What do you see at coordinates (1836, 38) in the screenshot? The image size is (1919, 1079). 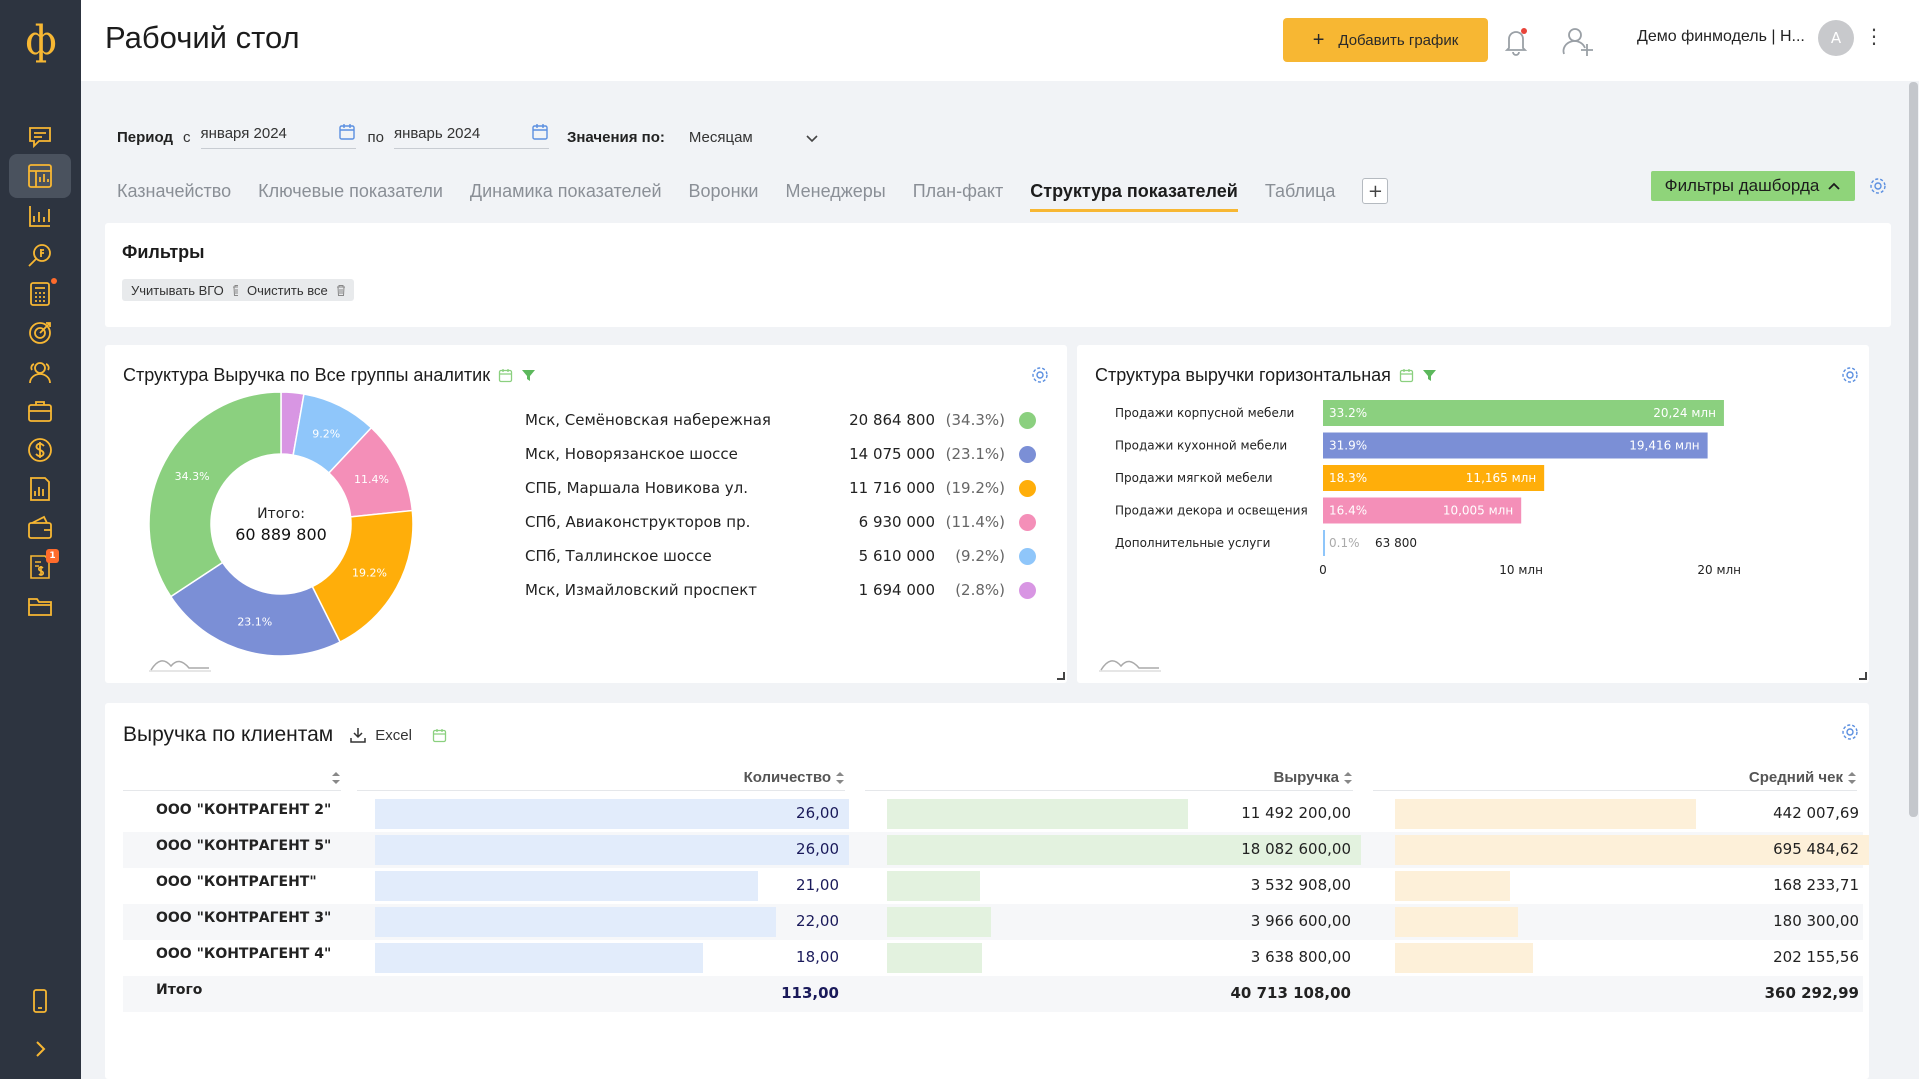 I see `avatar: A` at bounding box center [1836, 38].